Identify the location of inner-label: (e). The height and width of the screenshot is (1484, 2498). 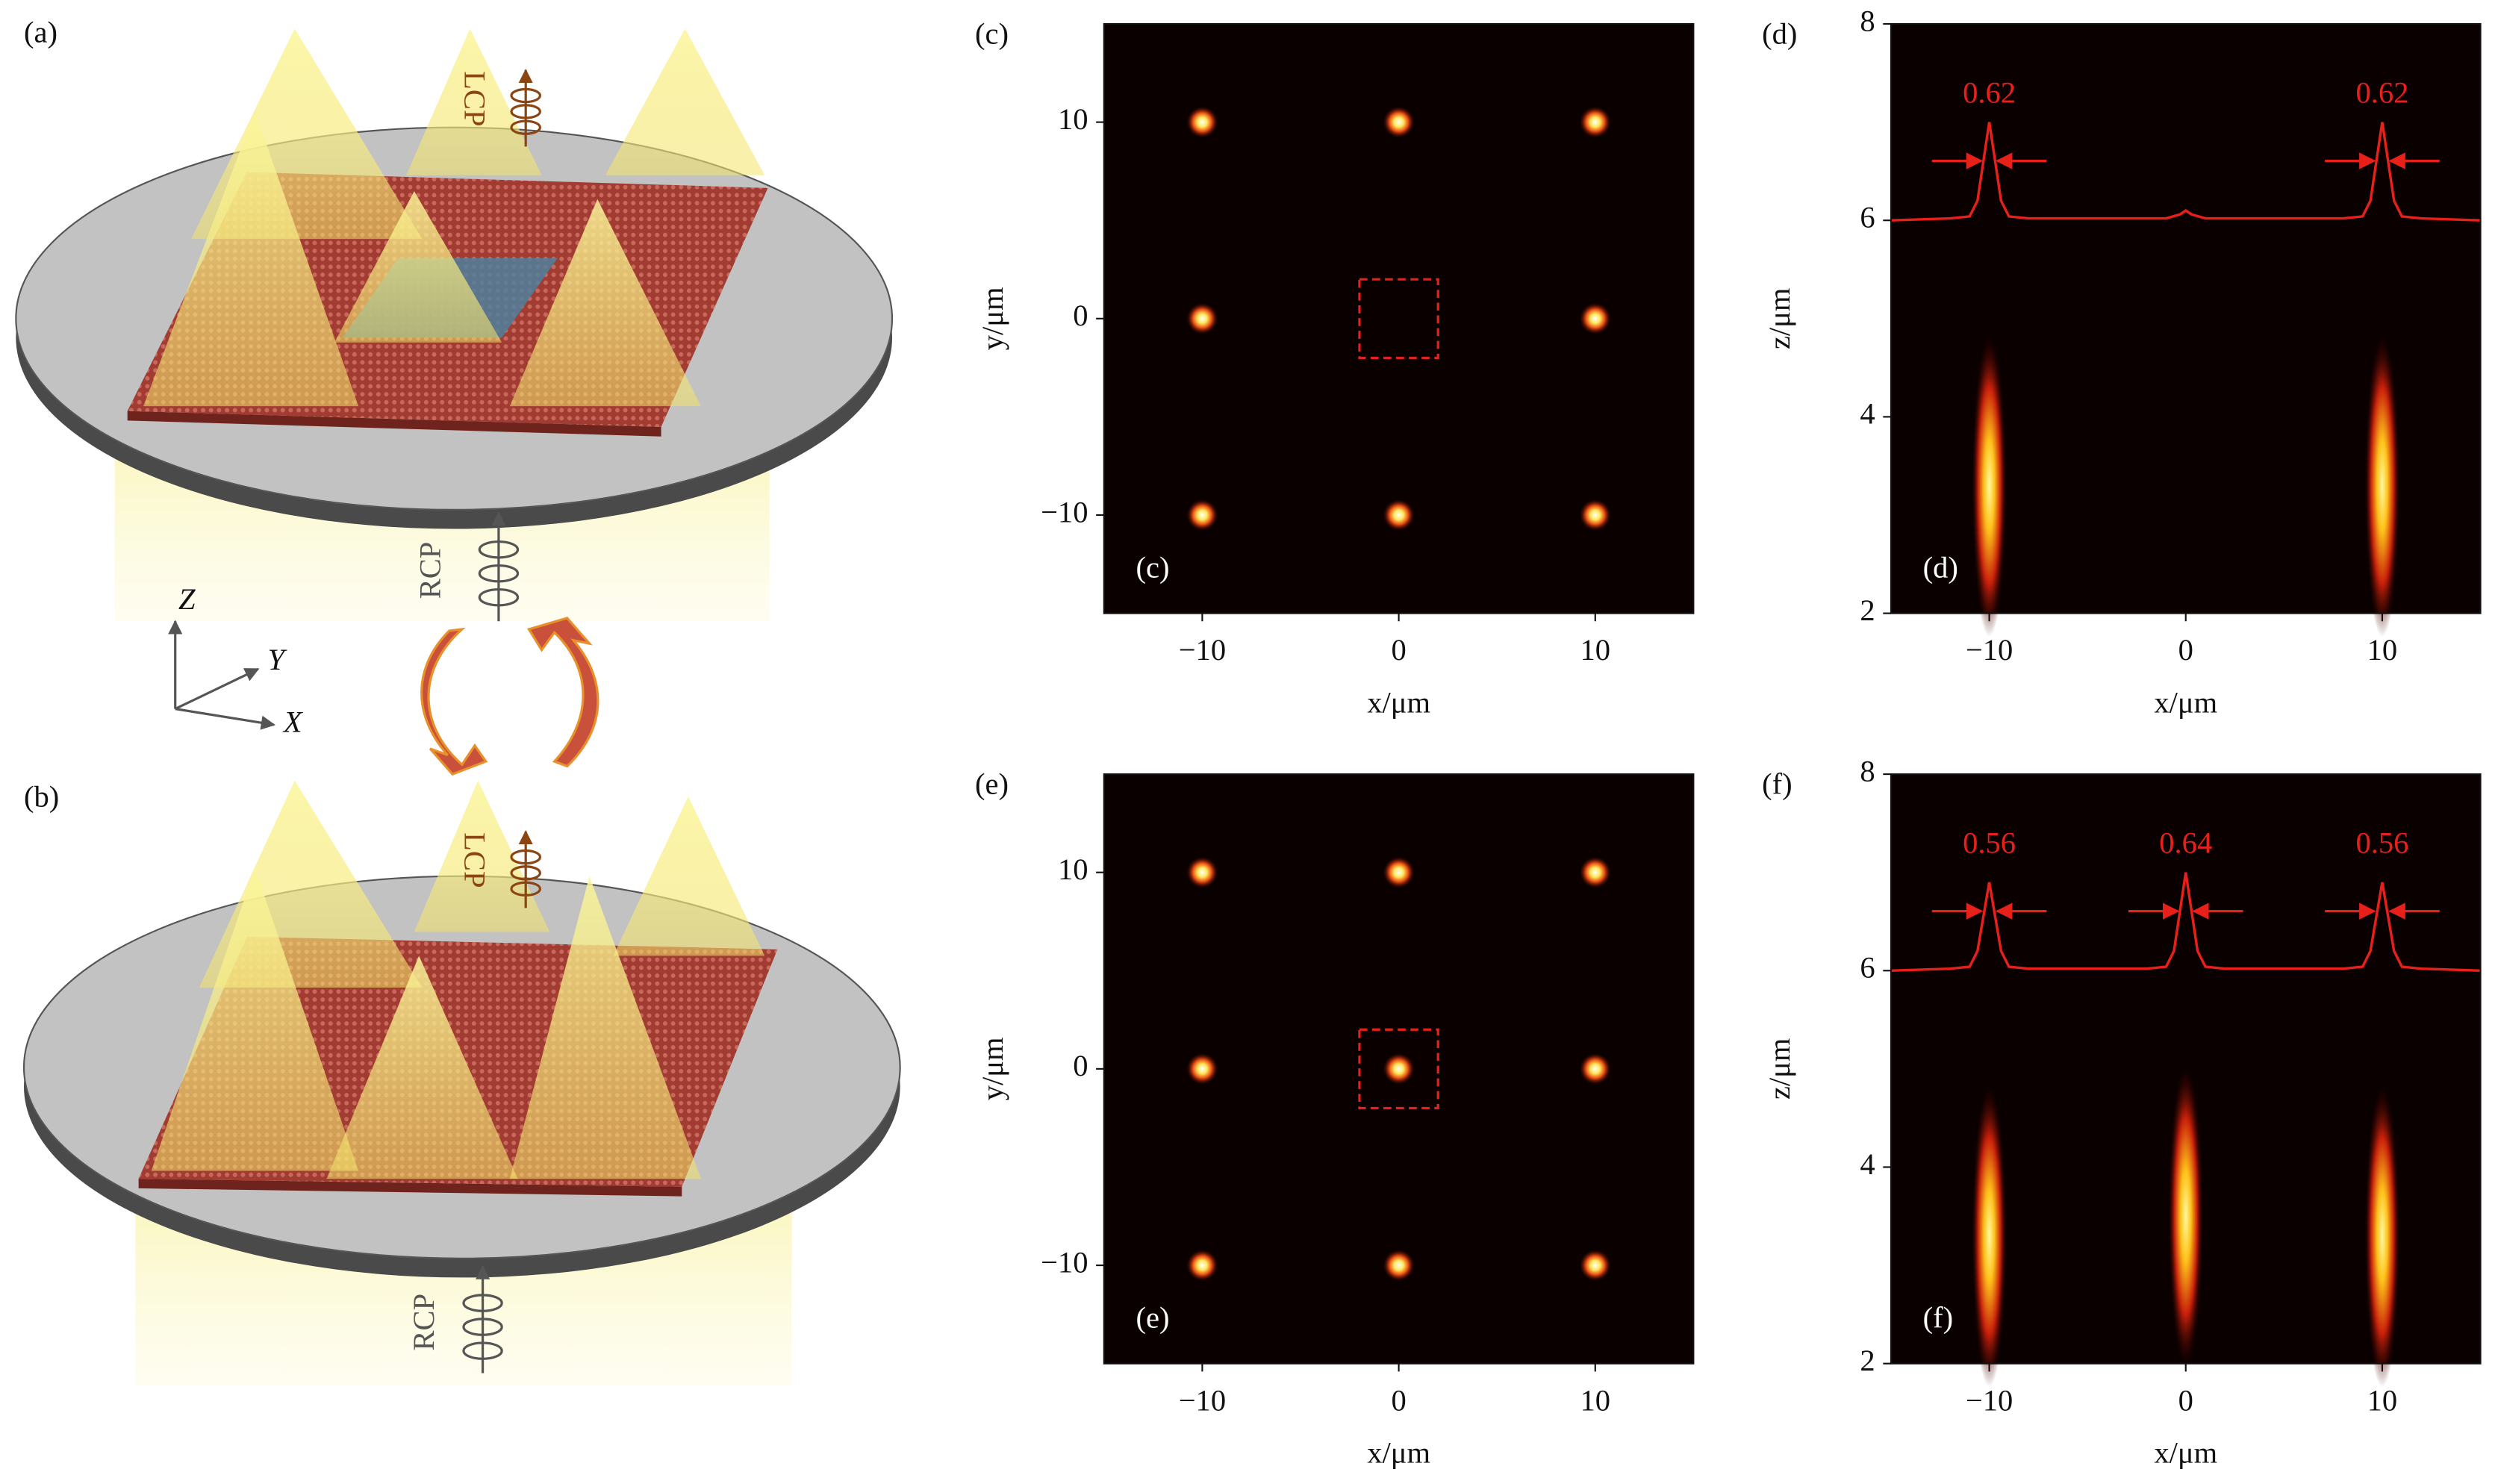
(1152, 1317).